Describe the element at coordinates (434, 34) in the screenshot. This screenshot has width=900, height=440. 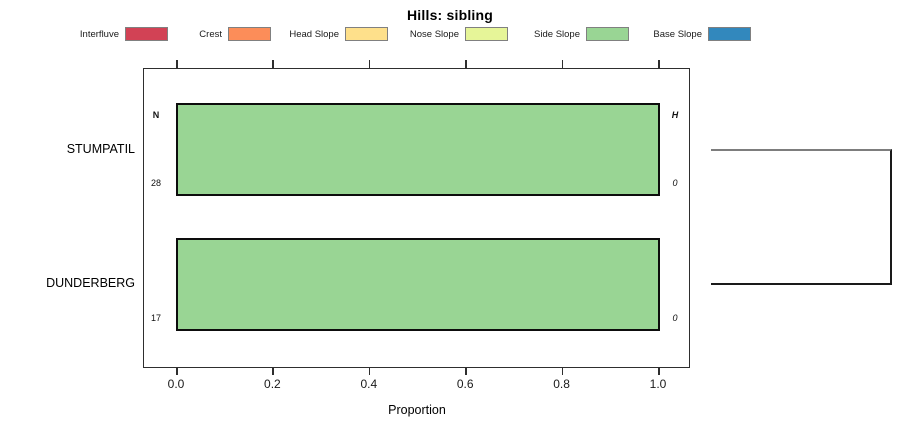
I see `legend-label: Nose Slope` at that location.